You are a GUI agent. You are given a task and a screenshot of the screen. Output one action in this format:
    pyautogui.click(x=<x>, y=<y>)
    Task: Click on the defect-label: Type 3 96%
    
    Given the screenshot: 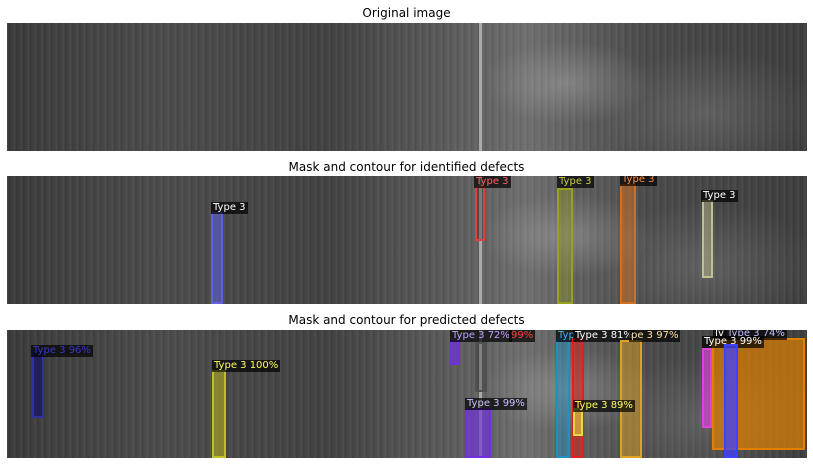 What is the action you would take?
    pyautogui.click(x=62, y=351)
    